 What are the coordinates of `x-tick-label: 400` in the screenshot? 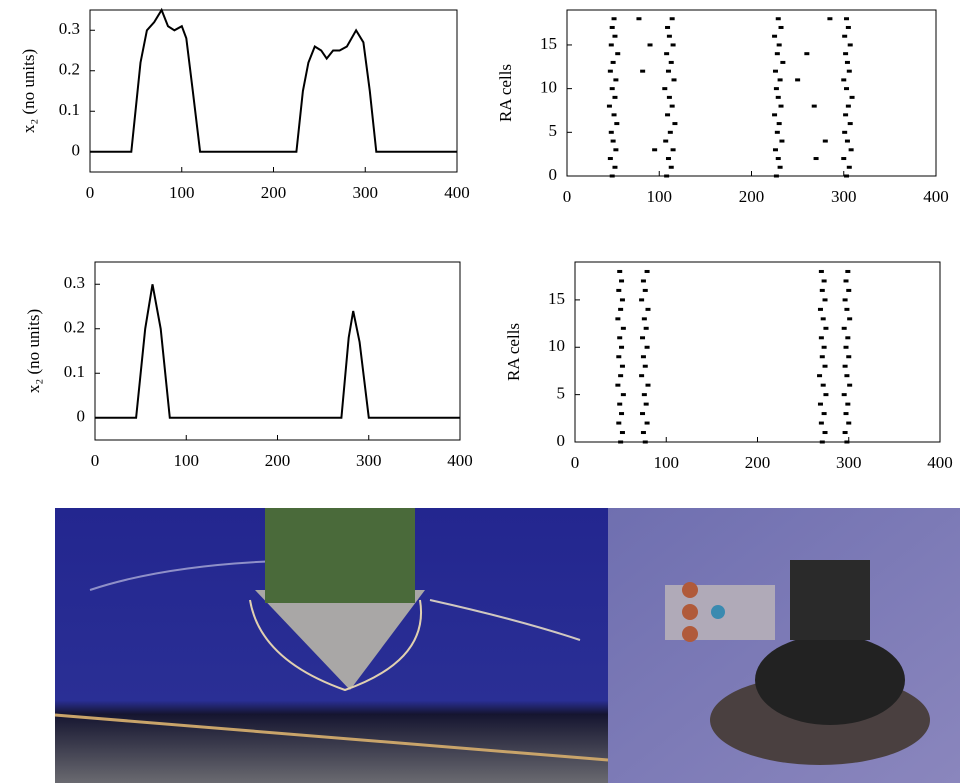 It's located at (940, 462).